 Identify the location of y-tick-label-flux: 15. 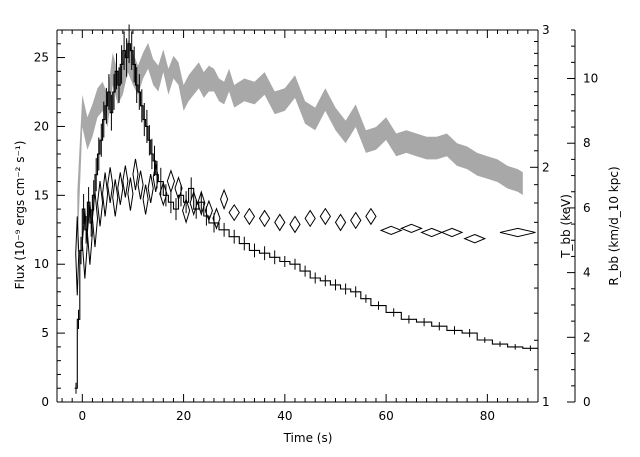
(41, 195).